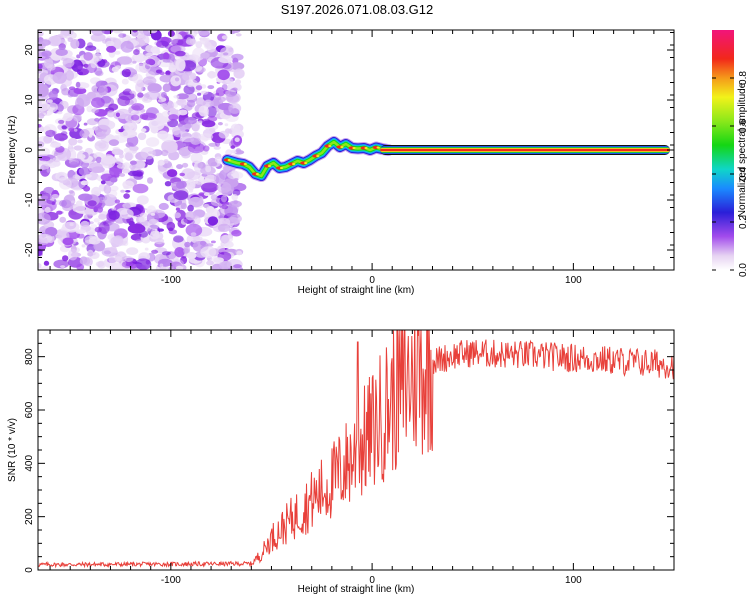 This screenshot has width=750, height=600. Describe the element at coordinates (142, 150) in the screenshot. I see `spectrogram-noise` at that location.